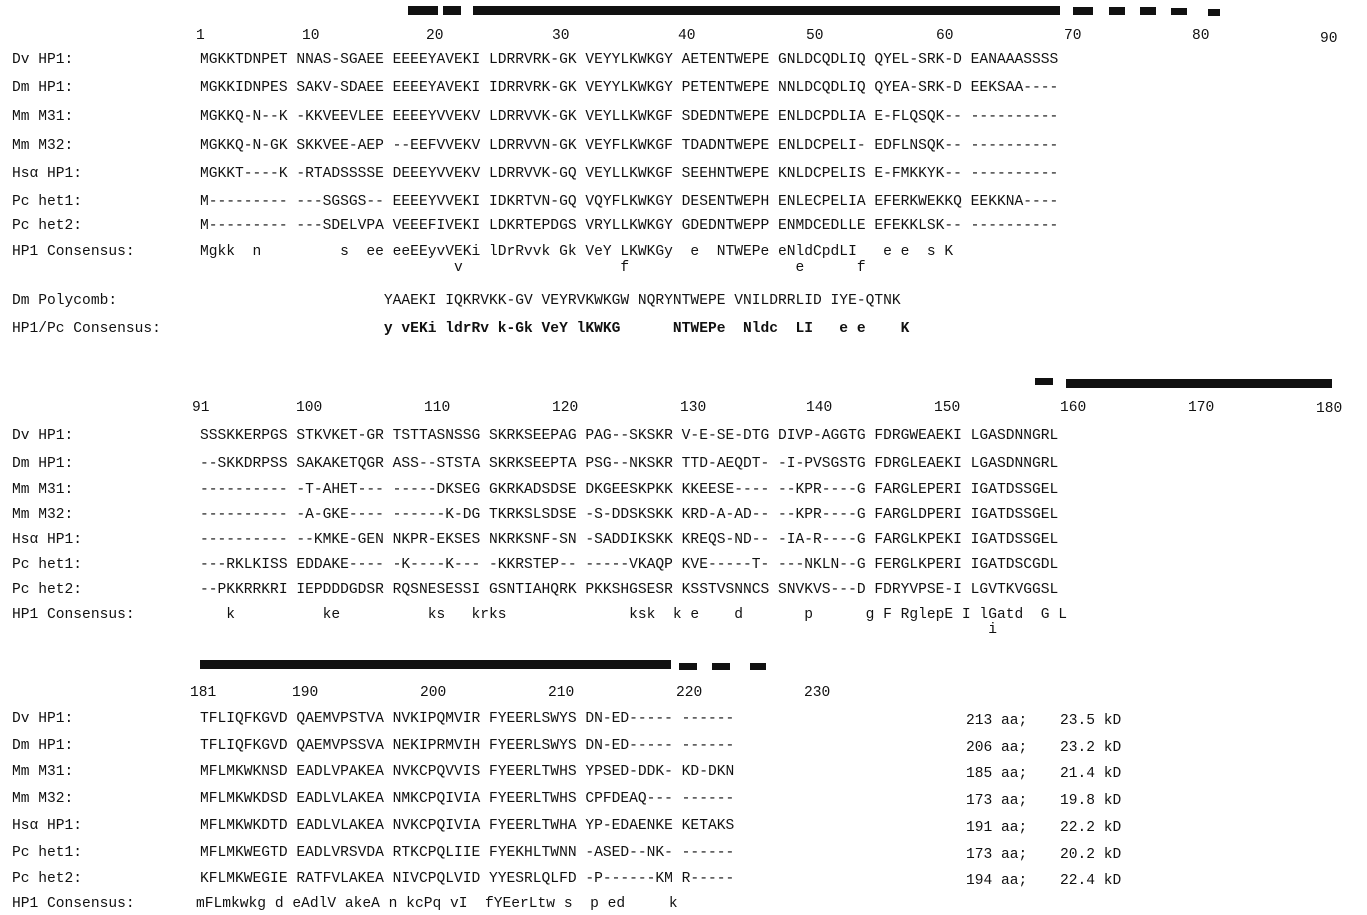 Image resolution: width=1367 pixels, height=915 pixels. Describe the element at coordinates (997, 774) in the screenshot. I see `length-aa: 185 aa;` at that location.